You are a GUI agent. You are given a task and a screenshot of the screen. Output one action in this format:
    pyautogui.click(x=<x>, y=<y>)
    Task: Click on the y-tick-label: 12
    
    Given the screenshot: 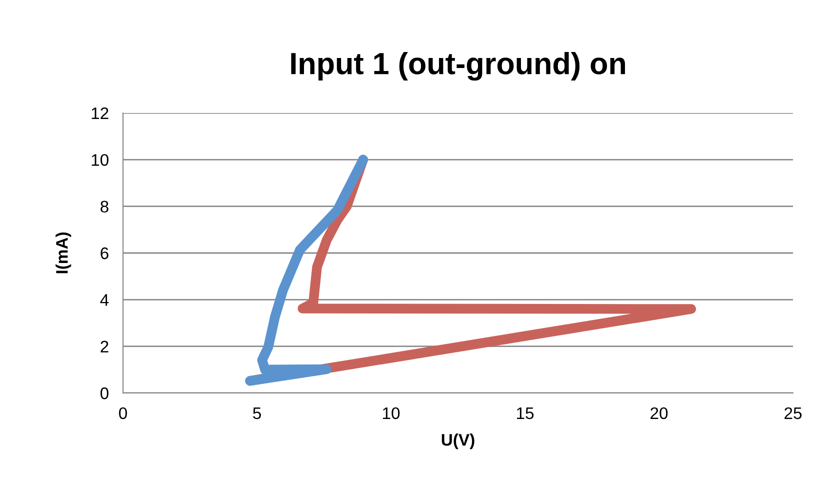 What is the action you would take?
    pyautogui.click(x=100, y=113)
    